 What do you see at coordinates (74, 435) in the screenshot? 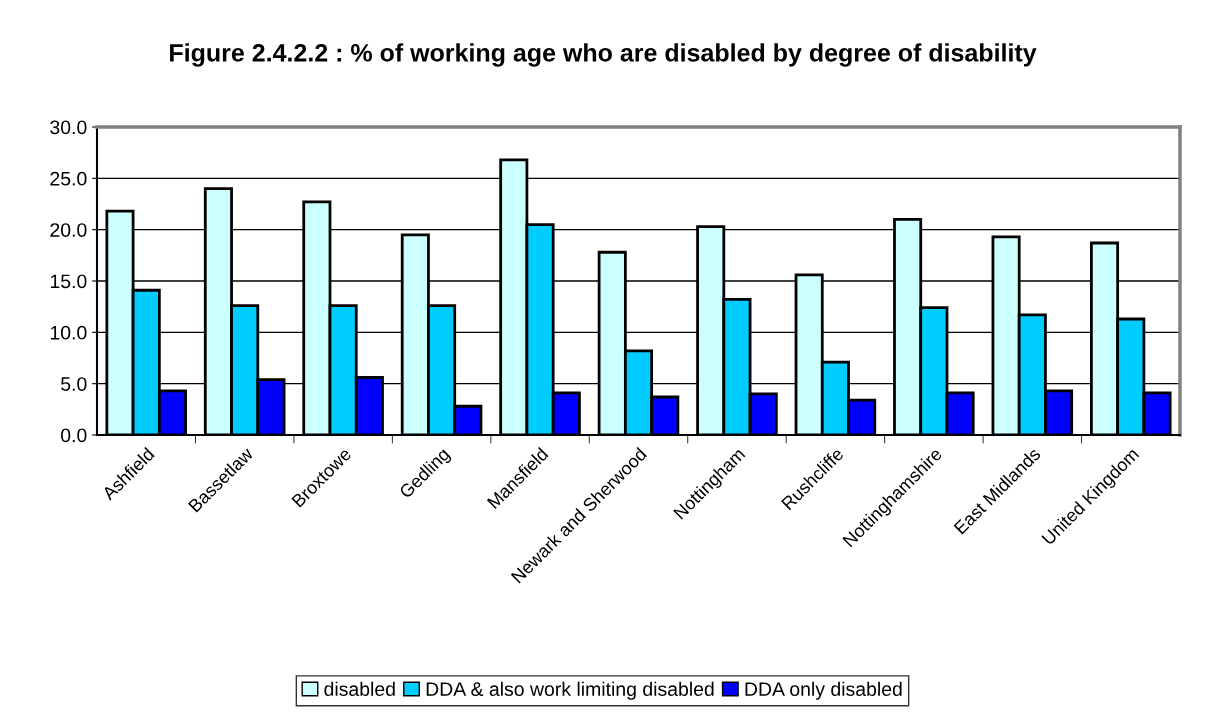
I see `y-tick-label: 0.0` at bounding box center [74, 435].